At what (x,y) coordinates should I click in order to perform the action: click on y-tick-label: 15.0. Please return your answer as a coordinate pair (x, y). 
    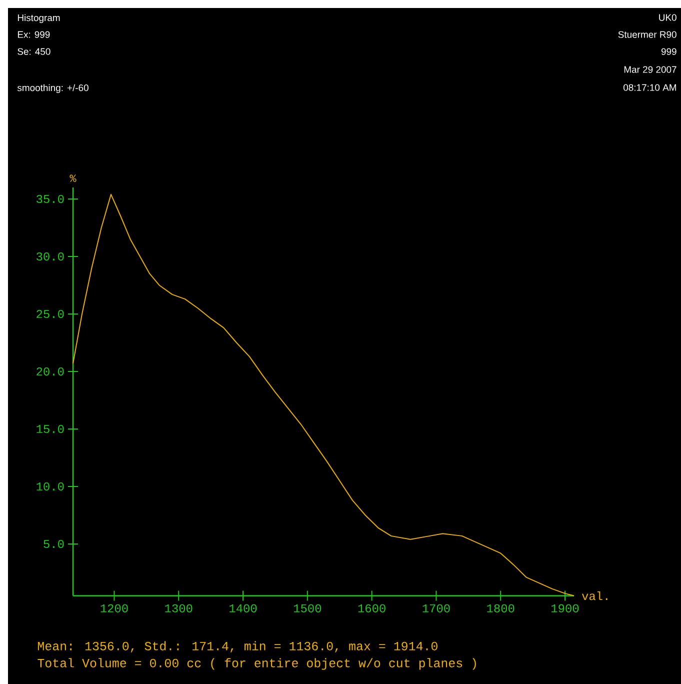
    Looking at the image, I should click on (50, 429).